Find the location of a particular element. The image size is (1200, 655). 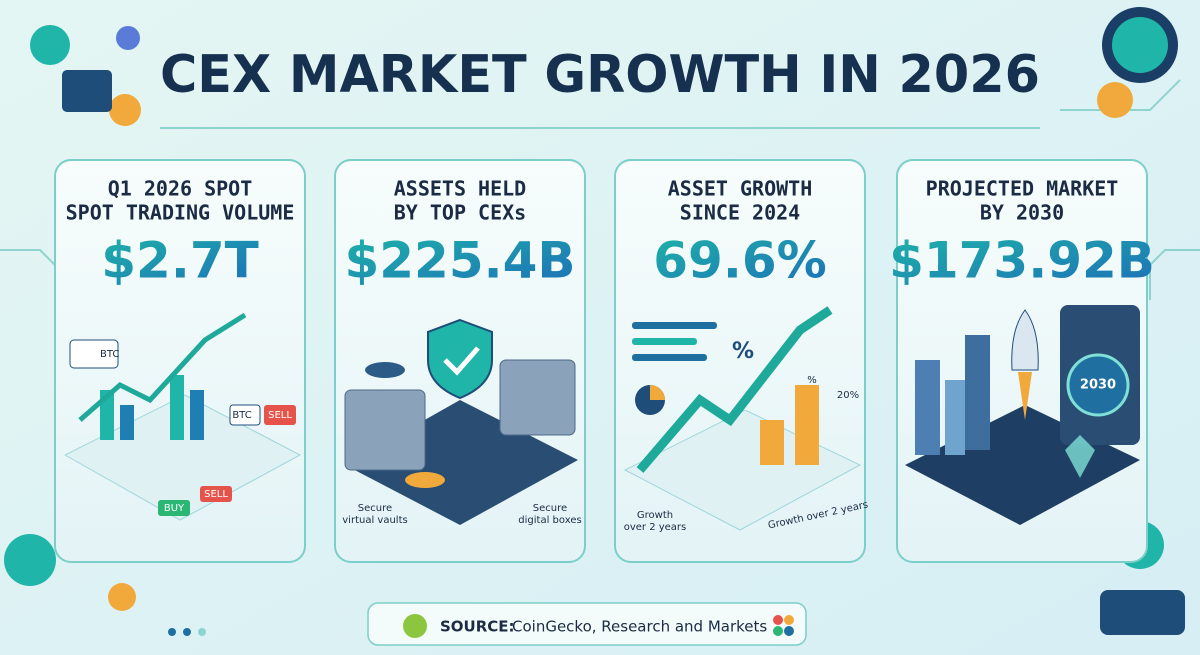

card-heading: ASSETS HELD is located at coordinates (460, 189).